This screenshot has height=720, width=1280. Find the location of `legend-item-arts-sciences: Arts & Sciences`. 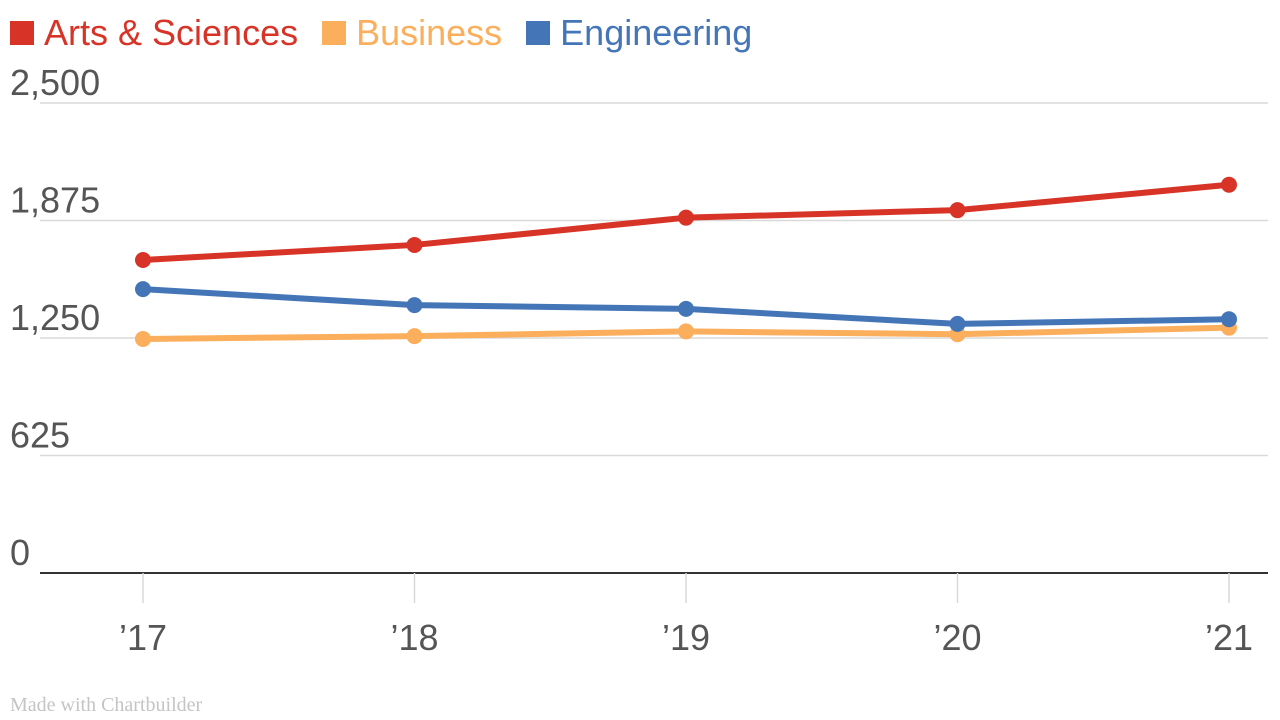

legend-item-arts-sciences: Arts & Sciences is located at coordinates (154, 33).